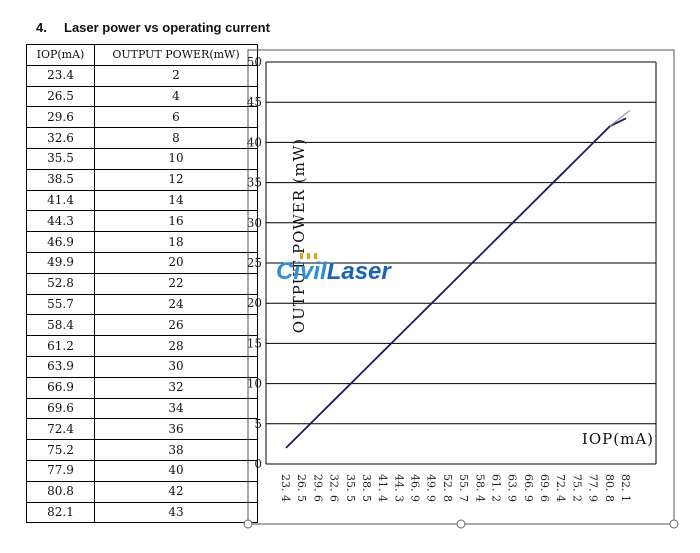 This screenshot has height=553, width=700. I want to click on x-tick-label: 77. 9, so click(593, 488).